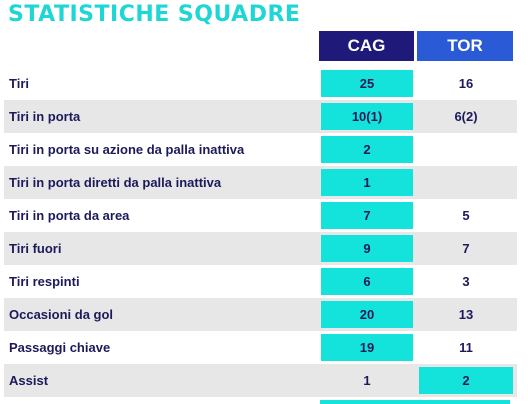 The image size is (528, 404). Describe the element at coordinates (466, 116) in the screenshot. I see `stat-value-away: 6(2)` at that location.